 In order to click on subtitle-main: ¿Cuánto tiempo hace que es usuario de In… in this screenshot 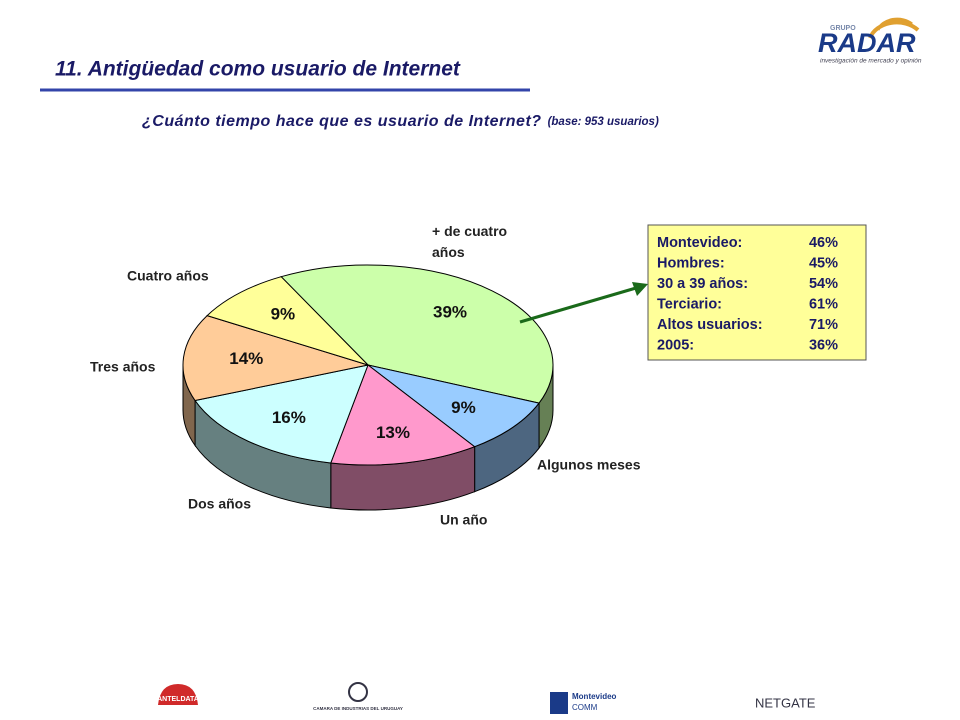, I will do `click(342, 121)`.